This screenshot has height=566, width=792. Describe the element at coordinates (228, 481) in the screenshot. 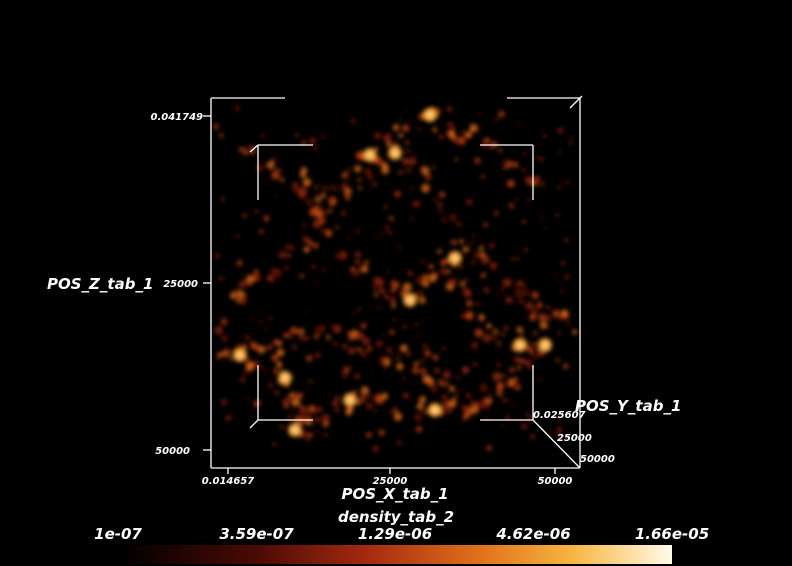

I see `x-tick-label: 0.014657` at that location.